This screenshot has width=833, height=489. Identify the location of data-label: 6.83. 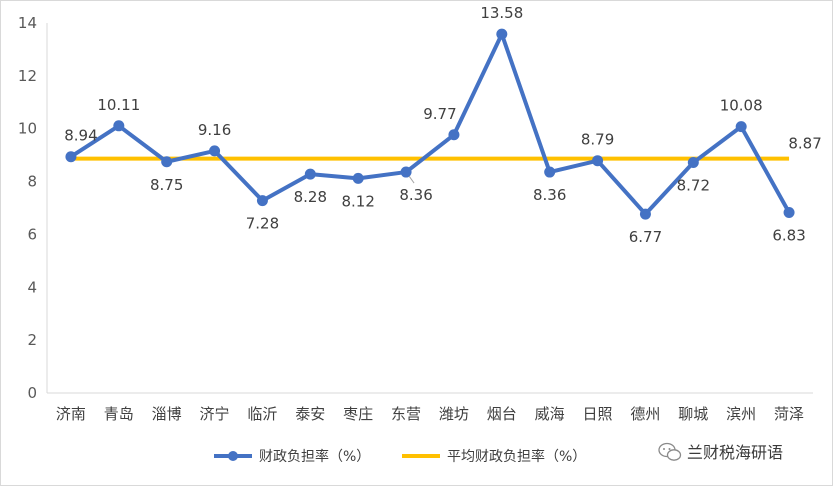
(788, 235).